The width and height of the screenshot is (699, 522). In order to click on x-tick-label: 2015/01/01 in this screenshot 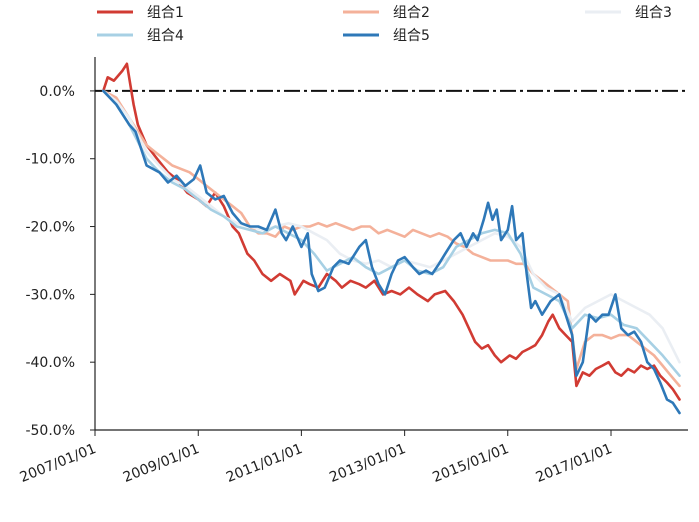, I will do `click(470, 463)`.